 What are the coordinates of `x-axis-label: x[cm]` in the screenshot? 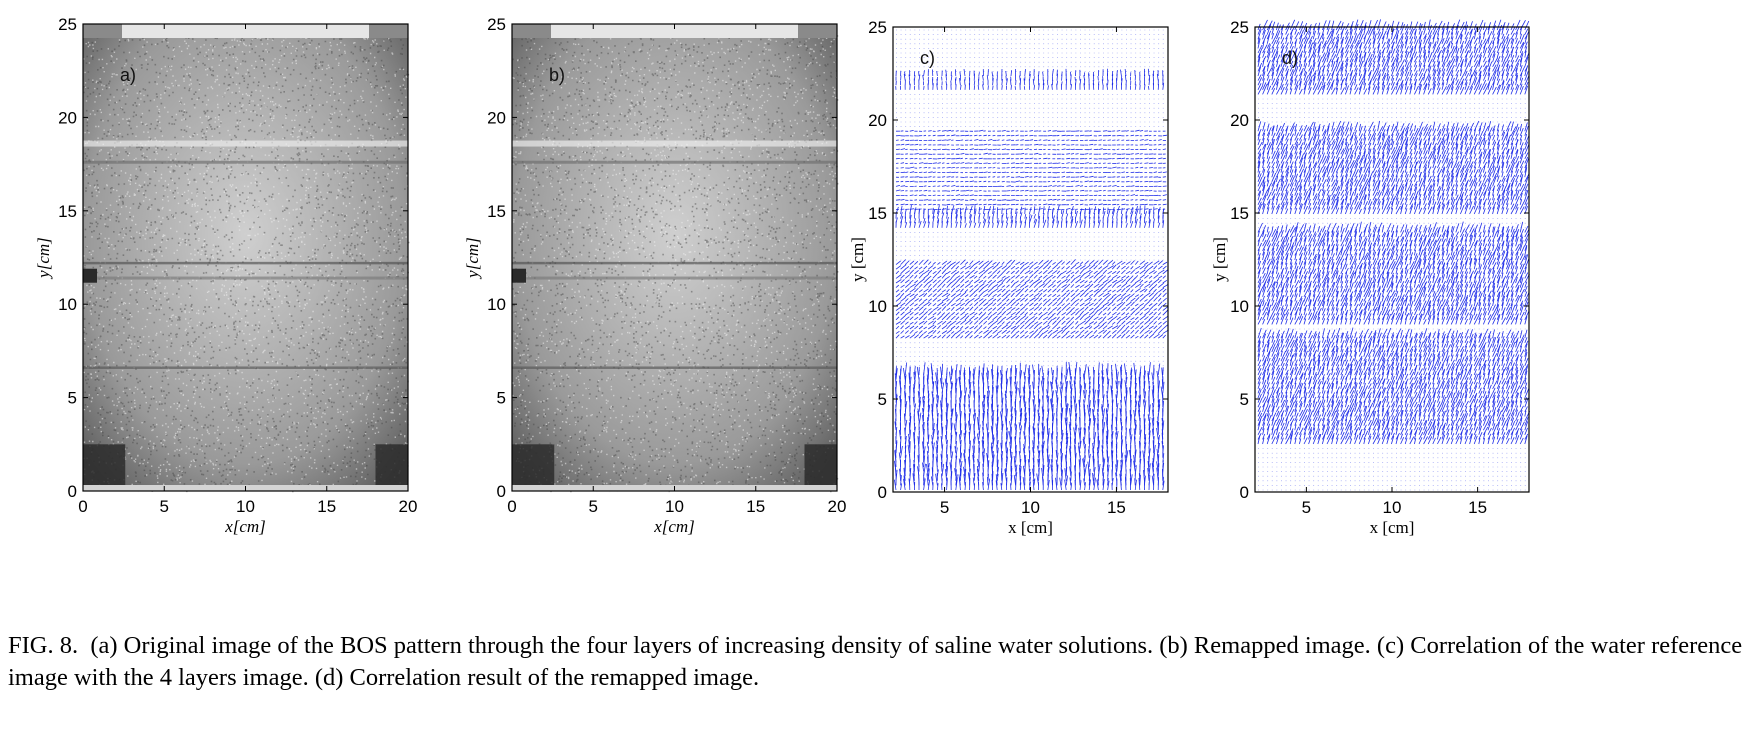 It's located at (245, 526).